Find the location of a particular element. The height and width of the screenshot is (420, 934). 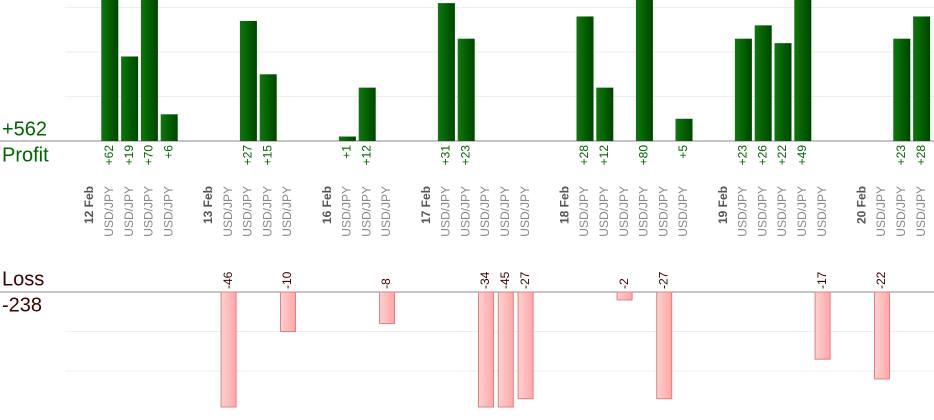

profit-value-label: +5 is located at coordinates (683, 152).